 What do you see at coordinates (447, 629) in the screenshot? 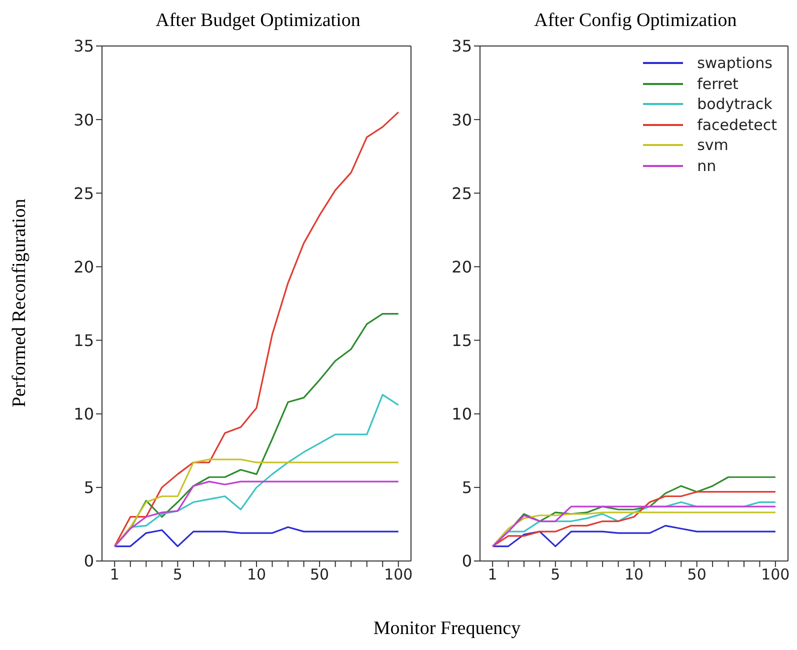
I see `x-axis-title: Monitor Frequency` at bounding box center [447, 629].